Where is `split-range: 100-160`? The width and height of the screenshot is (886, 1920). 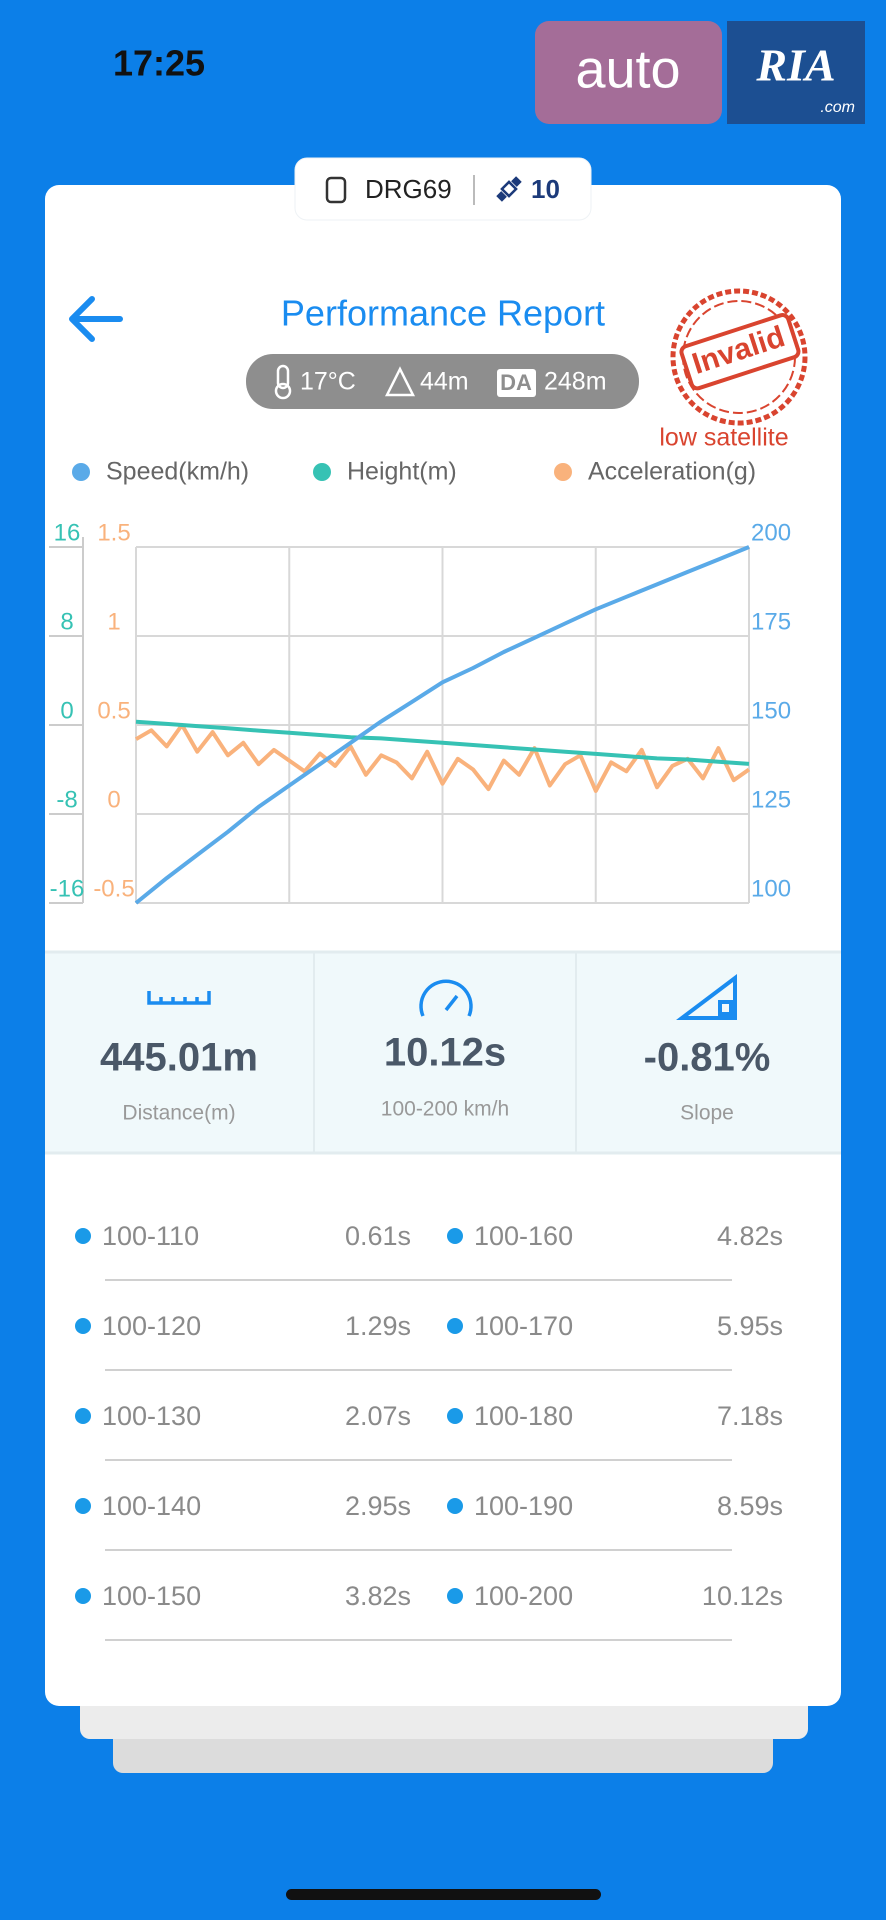
split-range: 100-160 is located at coordinates (523, 1236).